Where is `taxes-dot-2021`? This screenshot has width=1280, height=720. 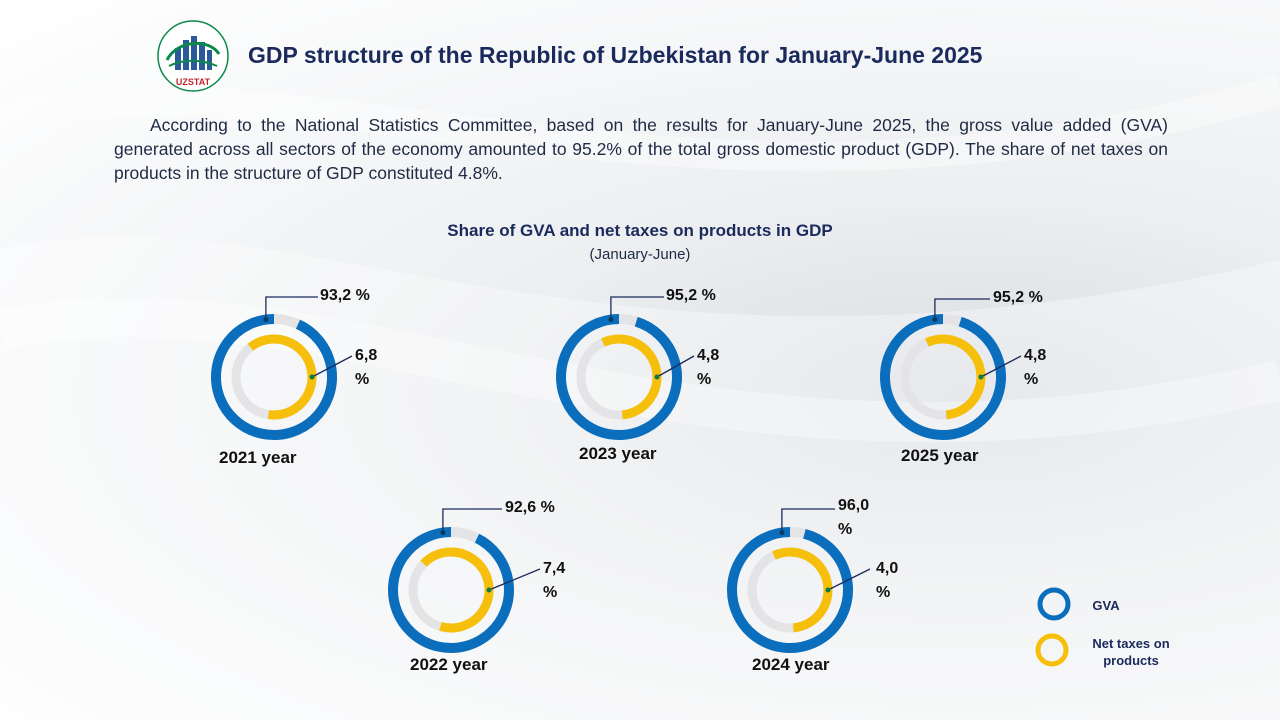 taxes-dot-2021 is located at coordinates (312, 377).